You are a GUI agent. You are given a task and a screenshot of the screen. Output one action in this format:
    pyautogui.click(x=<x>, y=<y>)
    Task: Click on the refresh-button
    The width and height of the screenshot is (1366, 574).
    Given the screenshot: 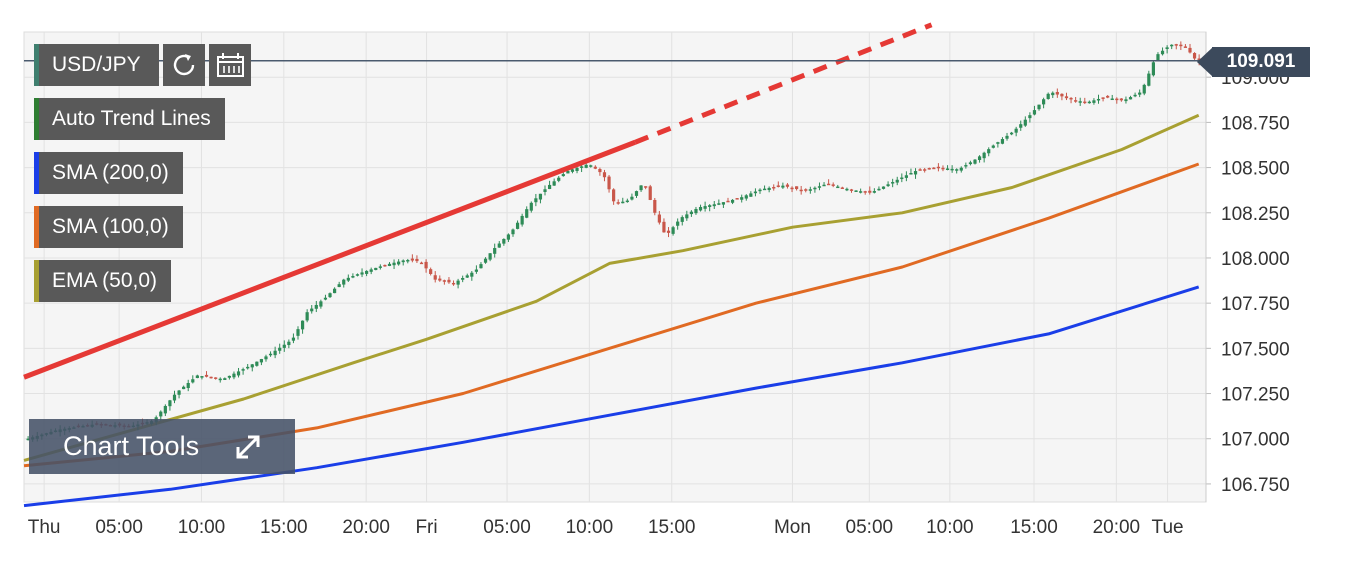 What is the action you would take?
    pyautogui.click(x=184, y=65)
    